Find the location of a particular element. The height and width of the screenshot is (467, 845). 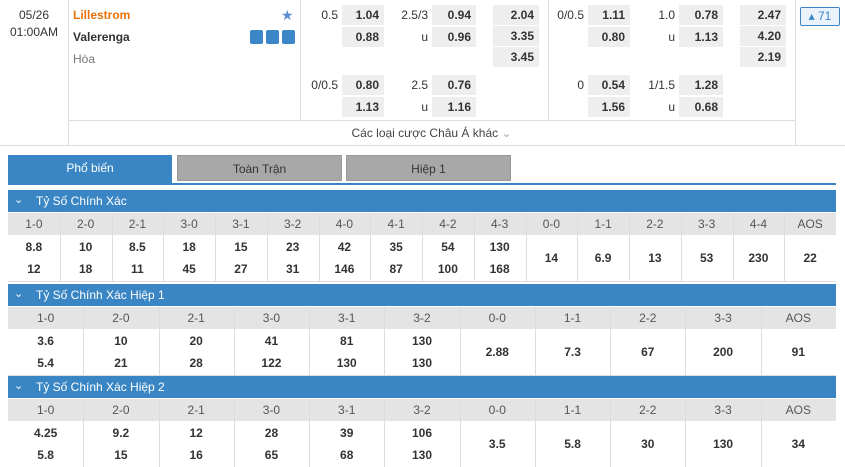

away-team: Valerenga is located at coordinates (101, 37).